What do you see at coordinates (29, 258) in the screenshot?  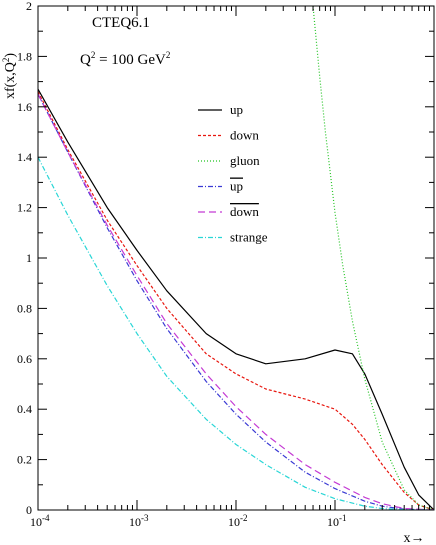 I see `y-tick-label: 1` at bounding box center [29, 258].